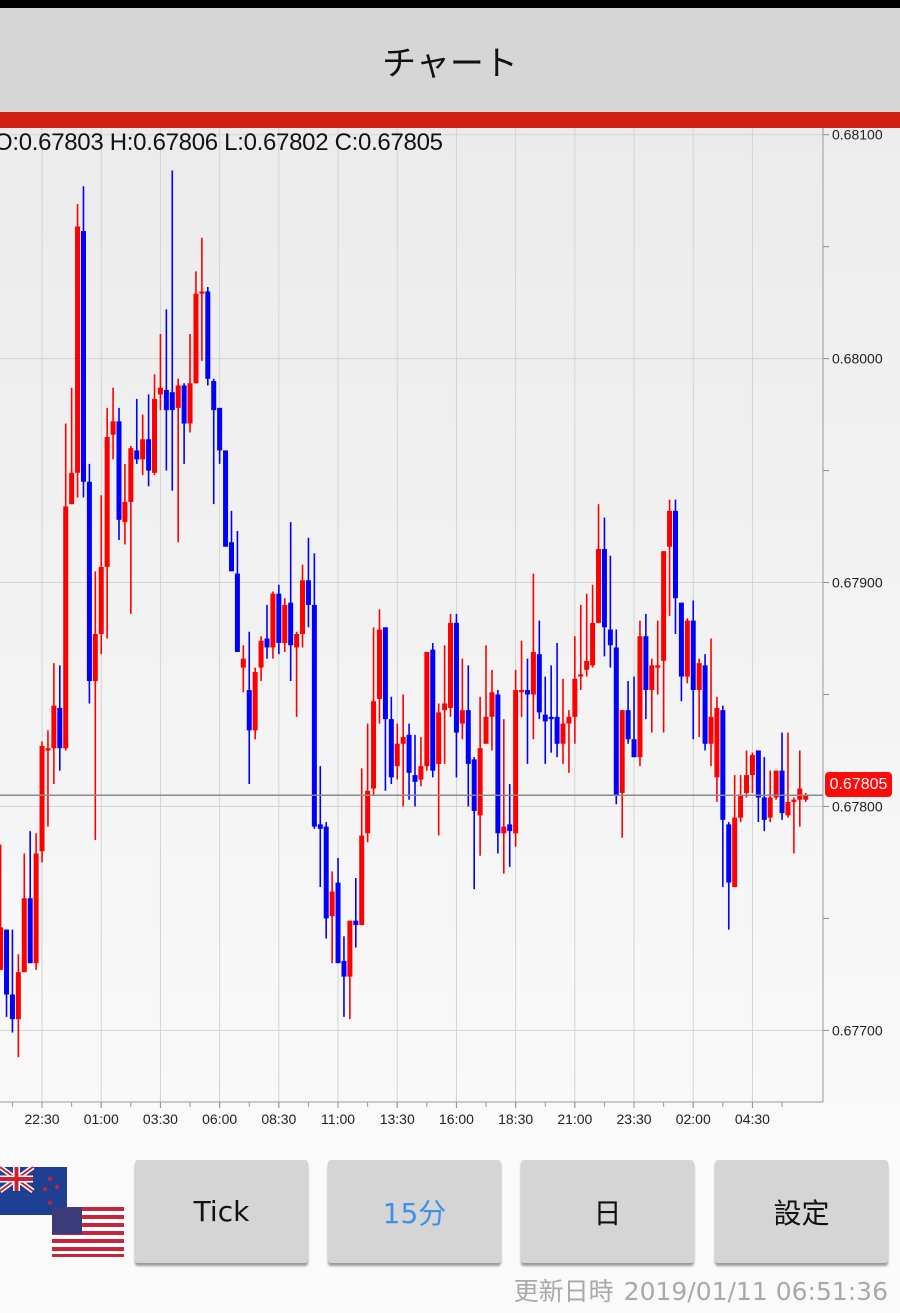 The image size is (900, 1313). I want to click on settings-button: 設定, so click(801, 1211).